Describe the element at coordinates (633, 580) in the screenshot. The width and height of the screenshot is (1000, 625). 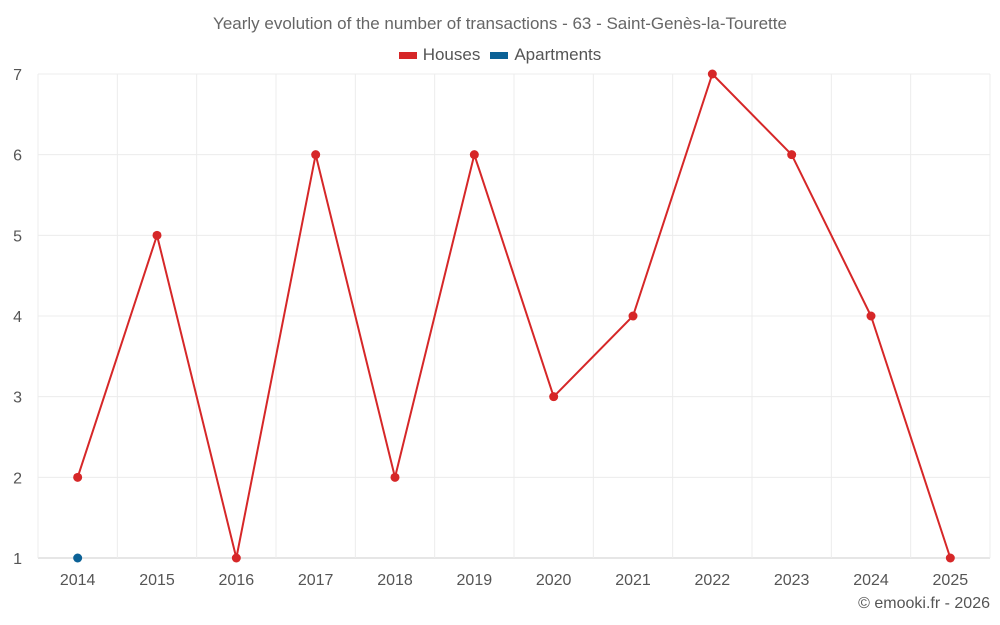
I see `x-tick-label: 2021` at that location.